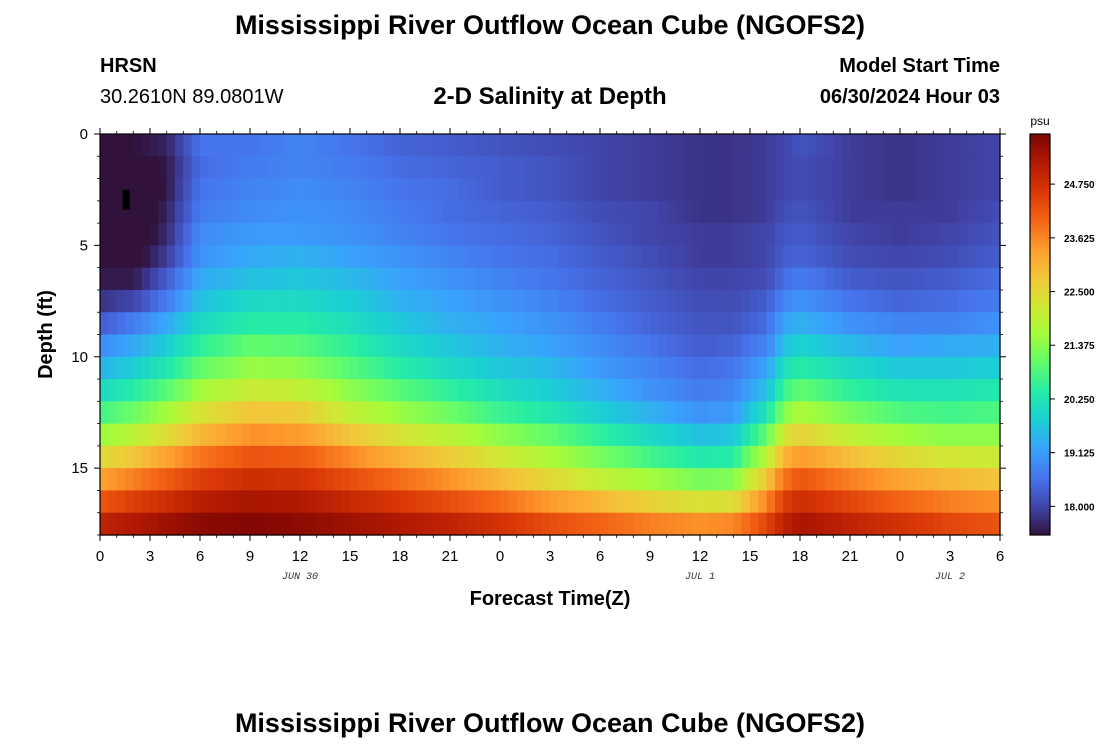 This screenshot has height=750, width=1100. I want to click on x-tick-label: 15, so click(350, 556).